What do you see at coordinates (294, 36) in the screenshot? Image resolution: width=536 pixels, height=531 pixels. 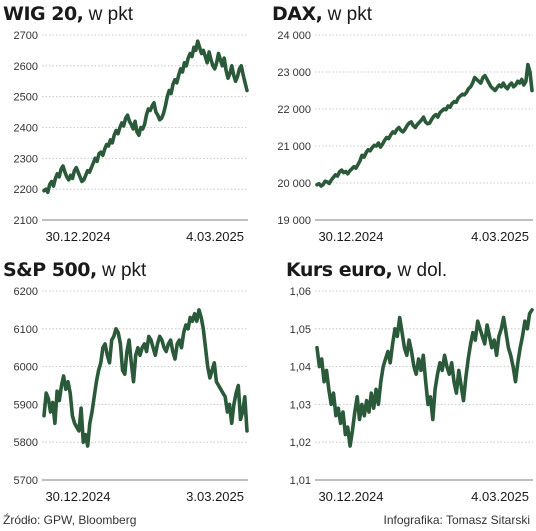 I see `y-tick-label: 24 000` at bounding box center [294, 36].